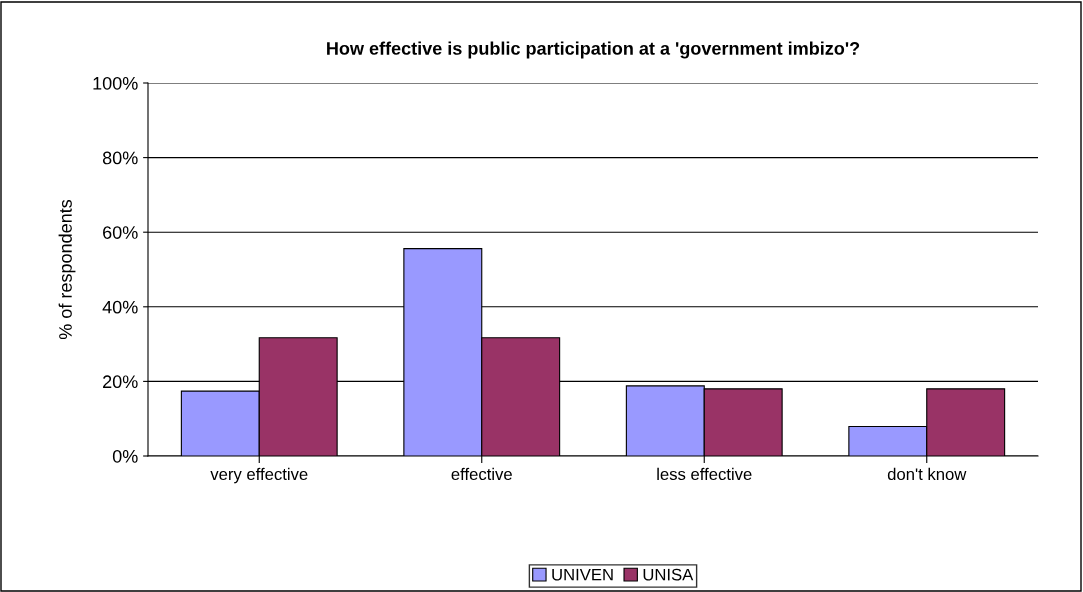 The height and width of the screenshot is (592, 1083). What do you see at coordinates (67, 269) in the screenshot?
I see `y-axis-title: % of respondents` at bounding box center [67, 269].